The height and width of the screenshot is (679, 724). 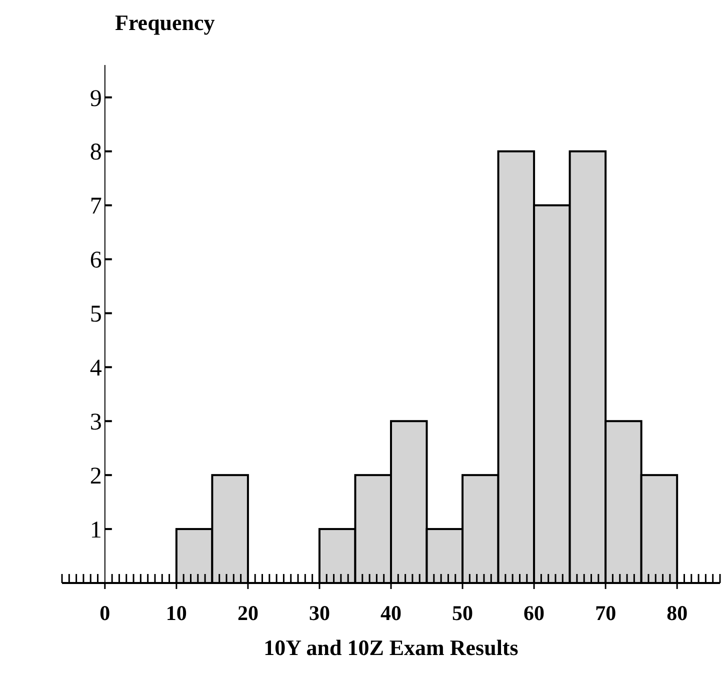 What do you see at coordinates (96, 369) in the screenshot?
I see `y-tick-label: 4` at bounding box center [96, 369].